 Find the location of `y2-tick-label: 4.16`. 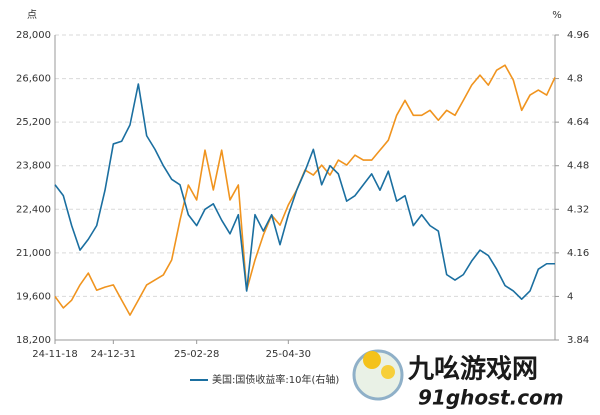

y2-tick-label: 4.16 is located at coordinates (578, 253).